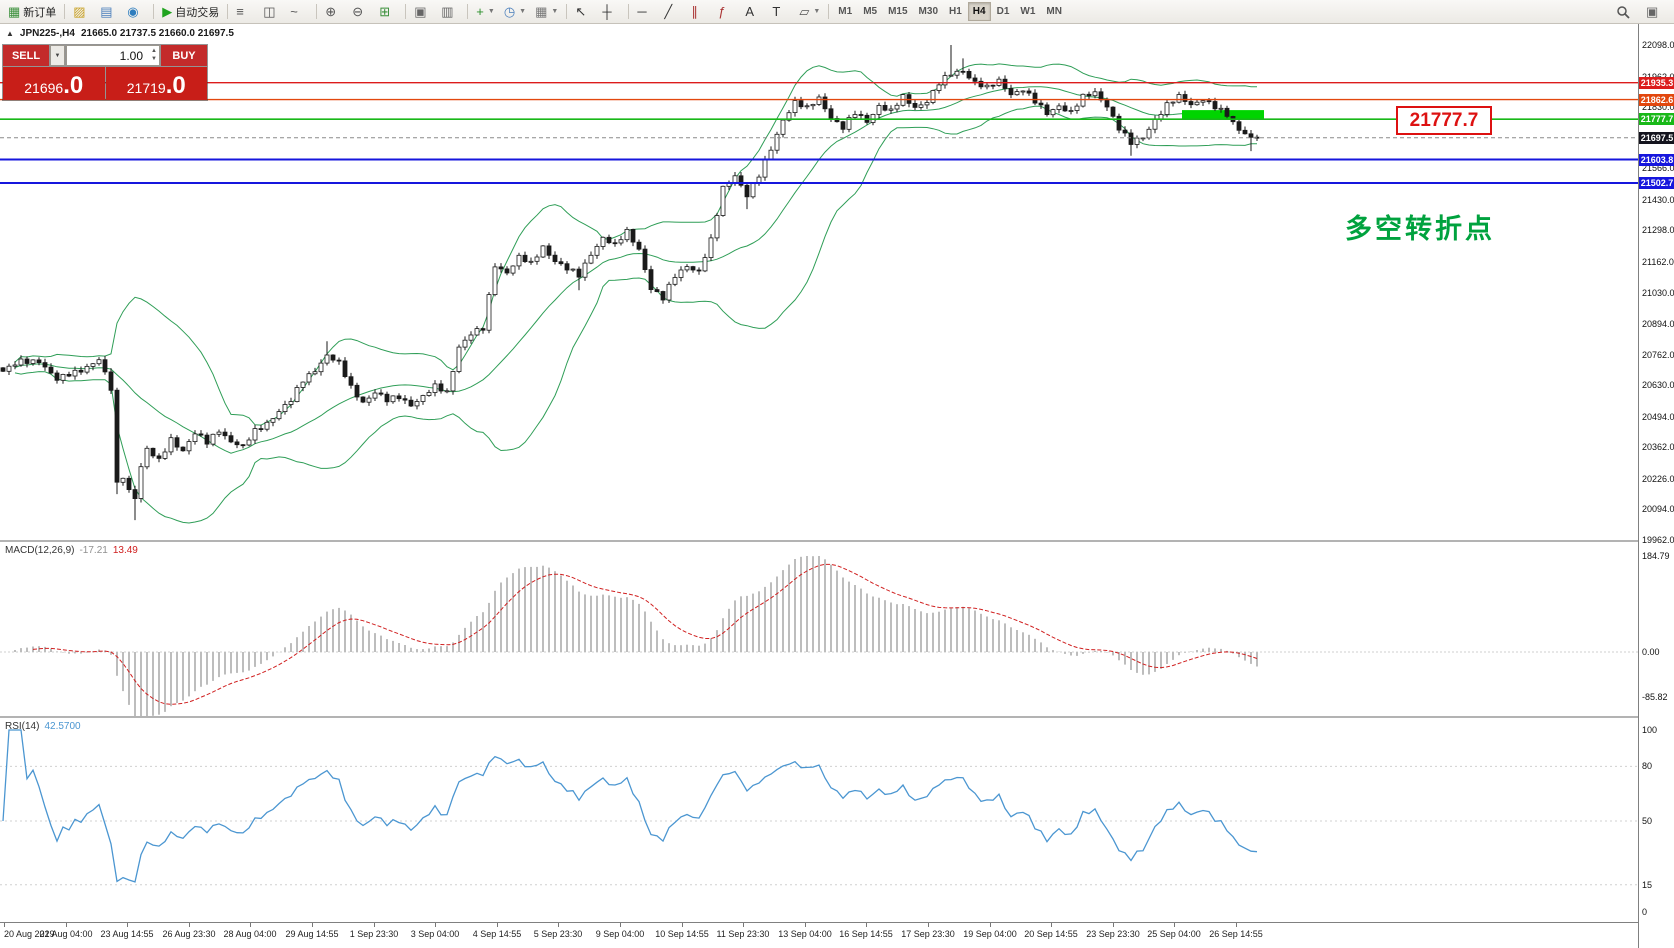 The image size is (1674, 948). What do you see at coordinates (1658, 509) in the screenshot?
I see `price-tick: 20094.0` at bounding box center [1658, 509].